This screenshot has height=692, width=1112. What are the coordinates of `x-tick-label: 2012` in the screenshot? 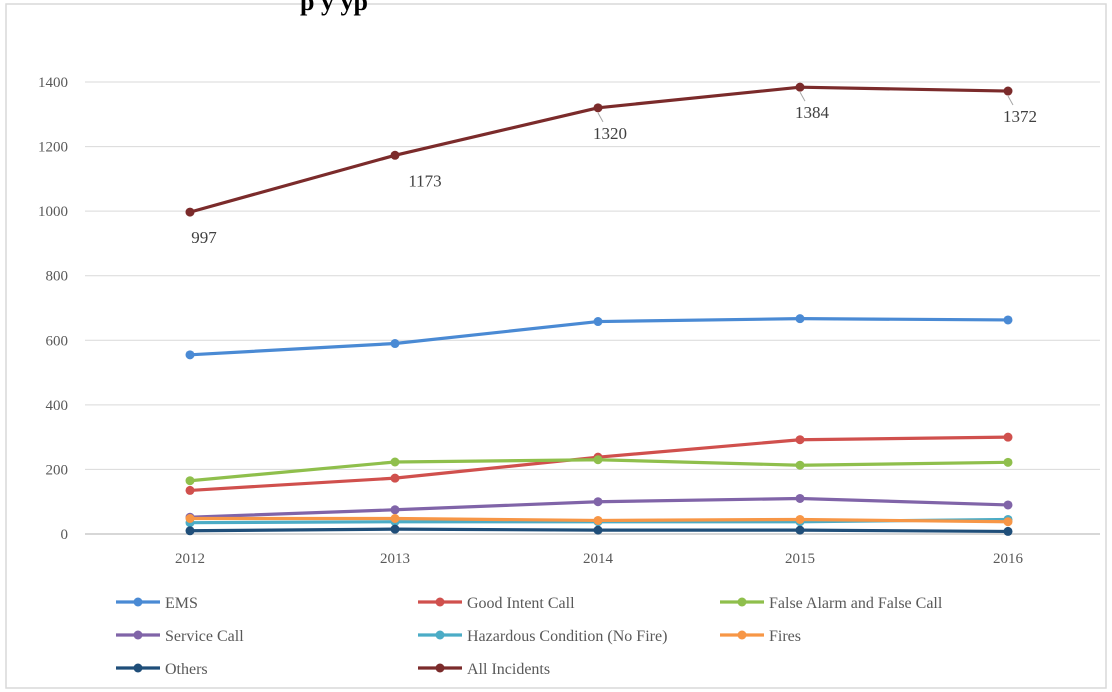 It's located at (190, 559).